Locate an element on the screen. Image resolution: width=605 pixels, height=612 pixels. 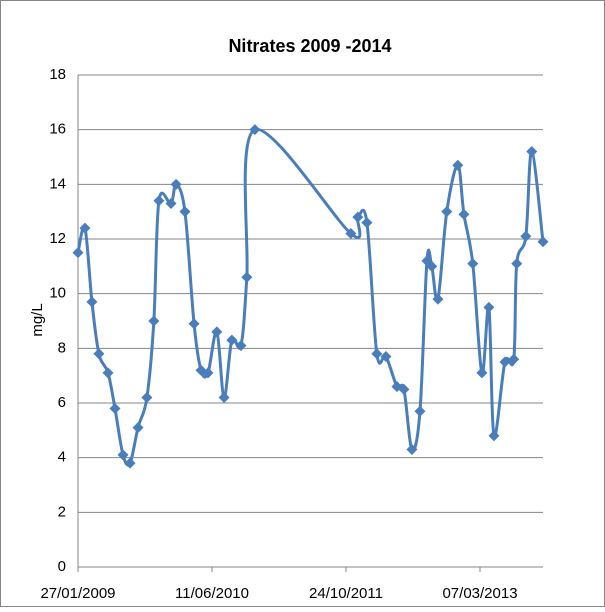
y-tick-label: 14 is located at coordinates (57, 183).